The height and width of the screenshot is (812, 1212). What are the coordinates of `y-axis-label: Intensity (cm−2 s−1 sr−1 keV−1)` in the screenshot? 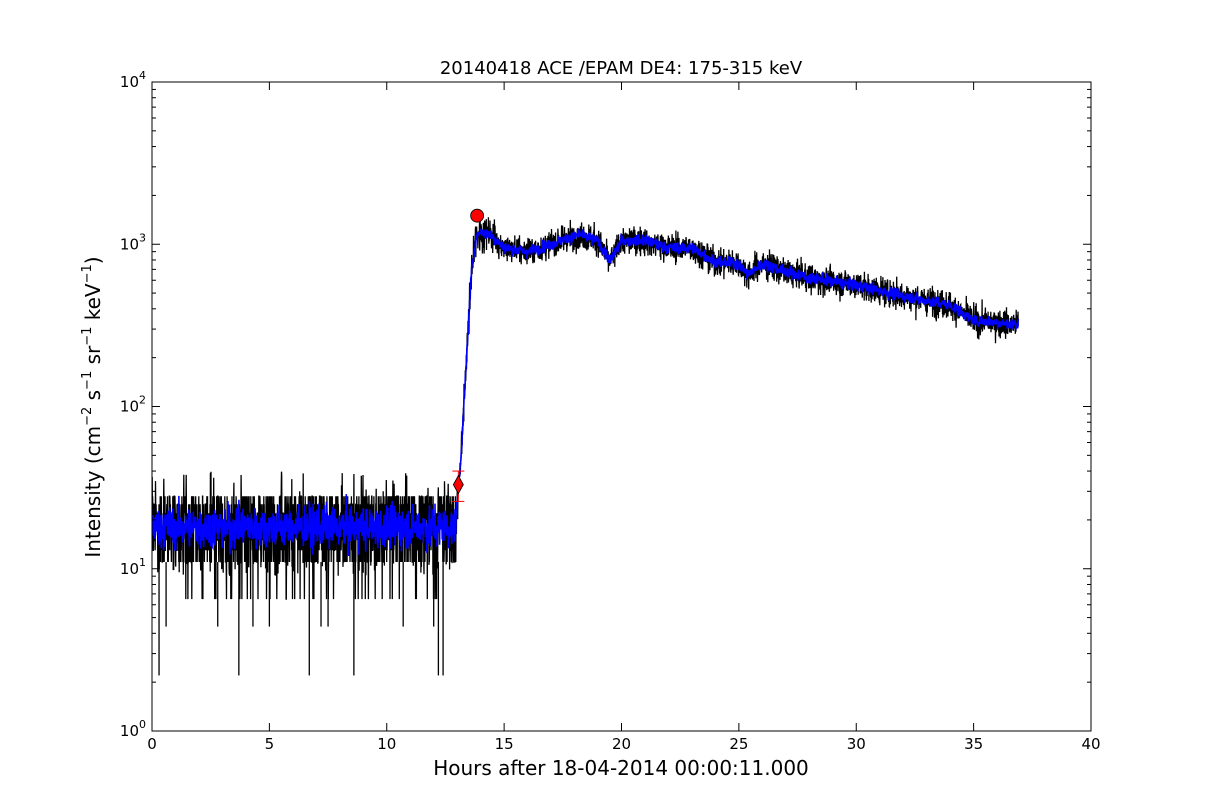 It's located at (92, 406).